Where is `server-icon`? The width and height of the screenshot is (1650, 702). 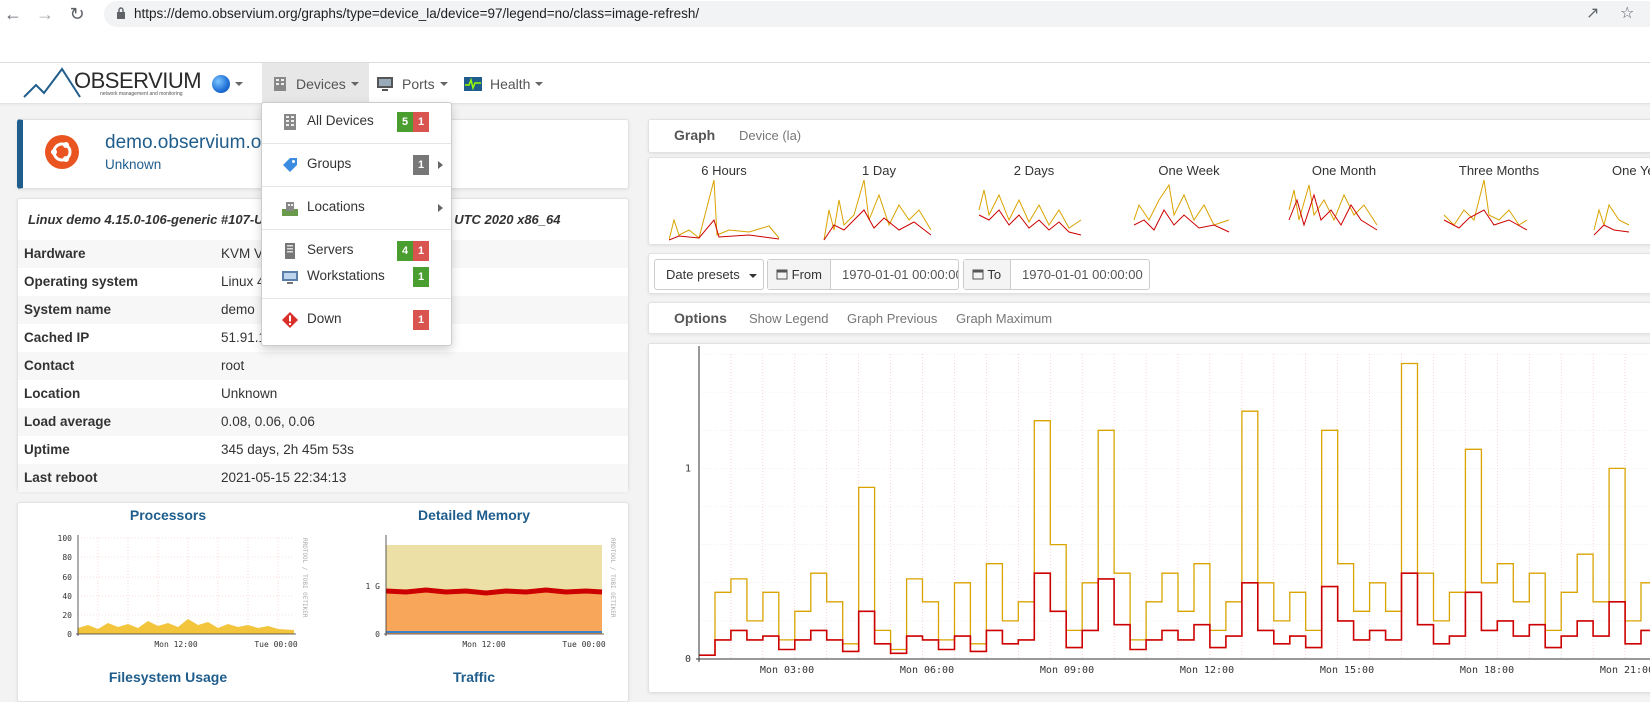
server-icon is located at coordinates (290, 251).